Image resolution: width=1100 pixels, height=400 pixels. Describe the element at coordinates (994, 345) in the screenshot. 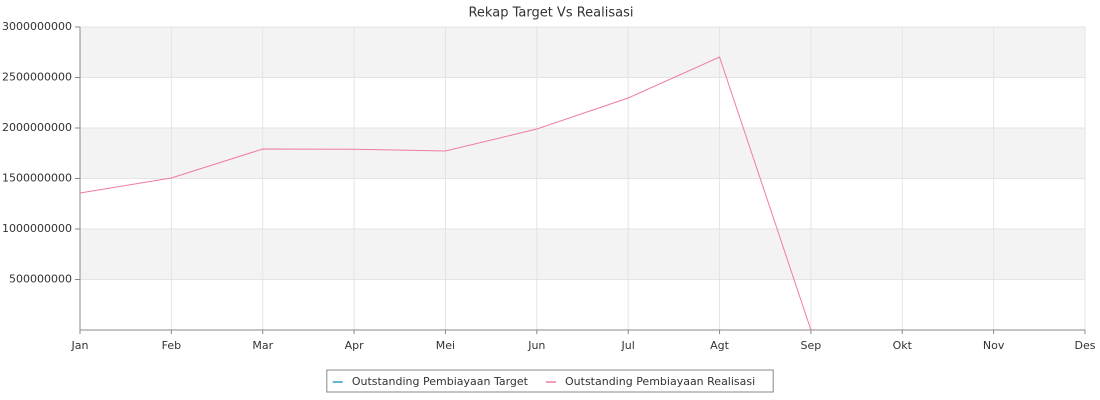

I see `x-tick-label: Nov` at that location.